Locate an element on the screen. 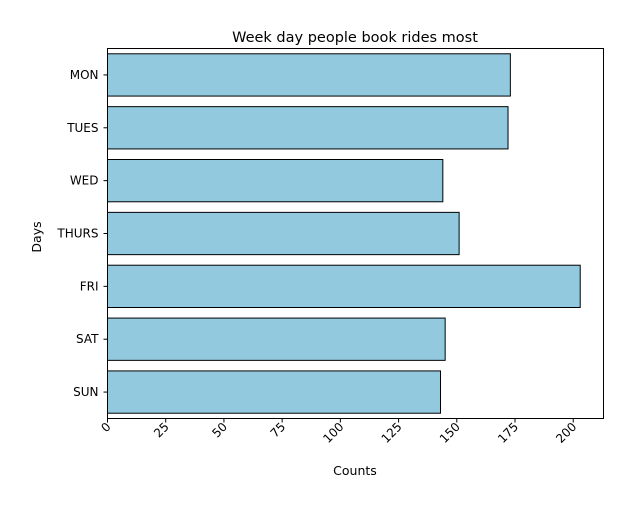  y-axis: MON TUES WED THURS FRI SAT SUN is located at coordinates (82, 233).